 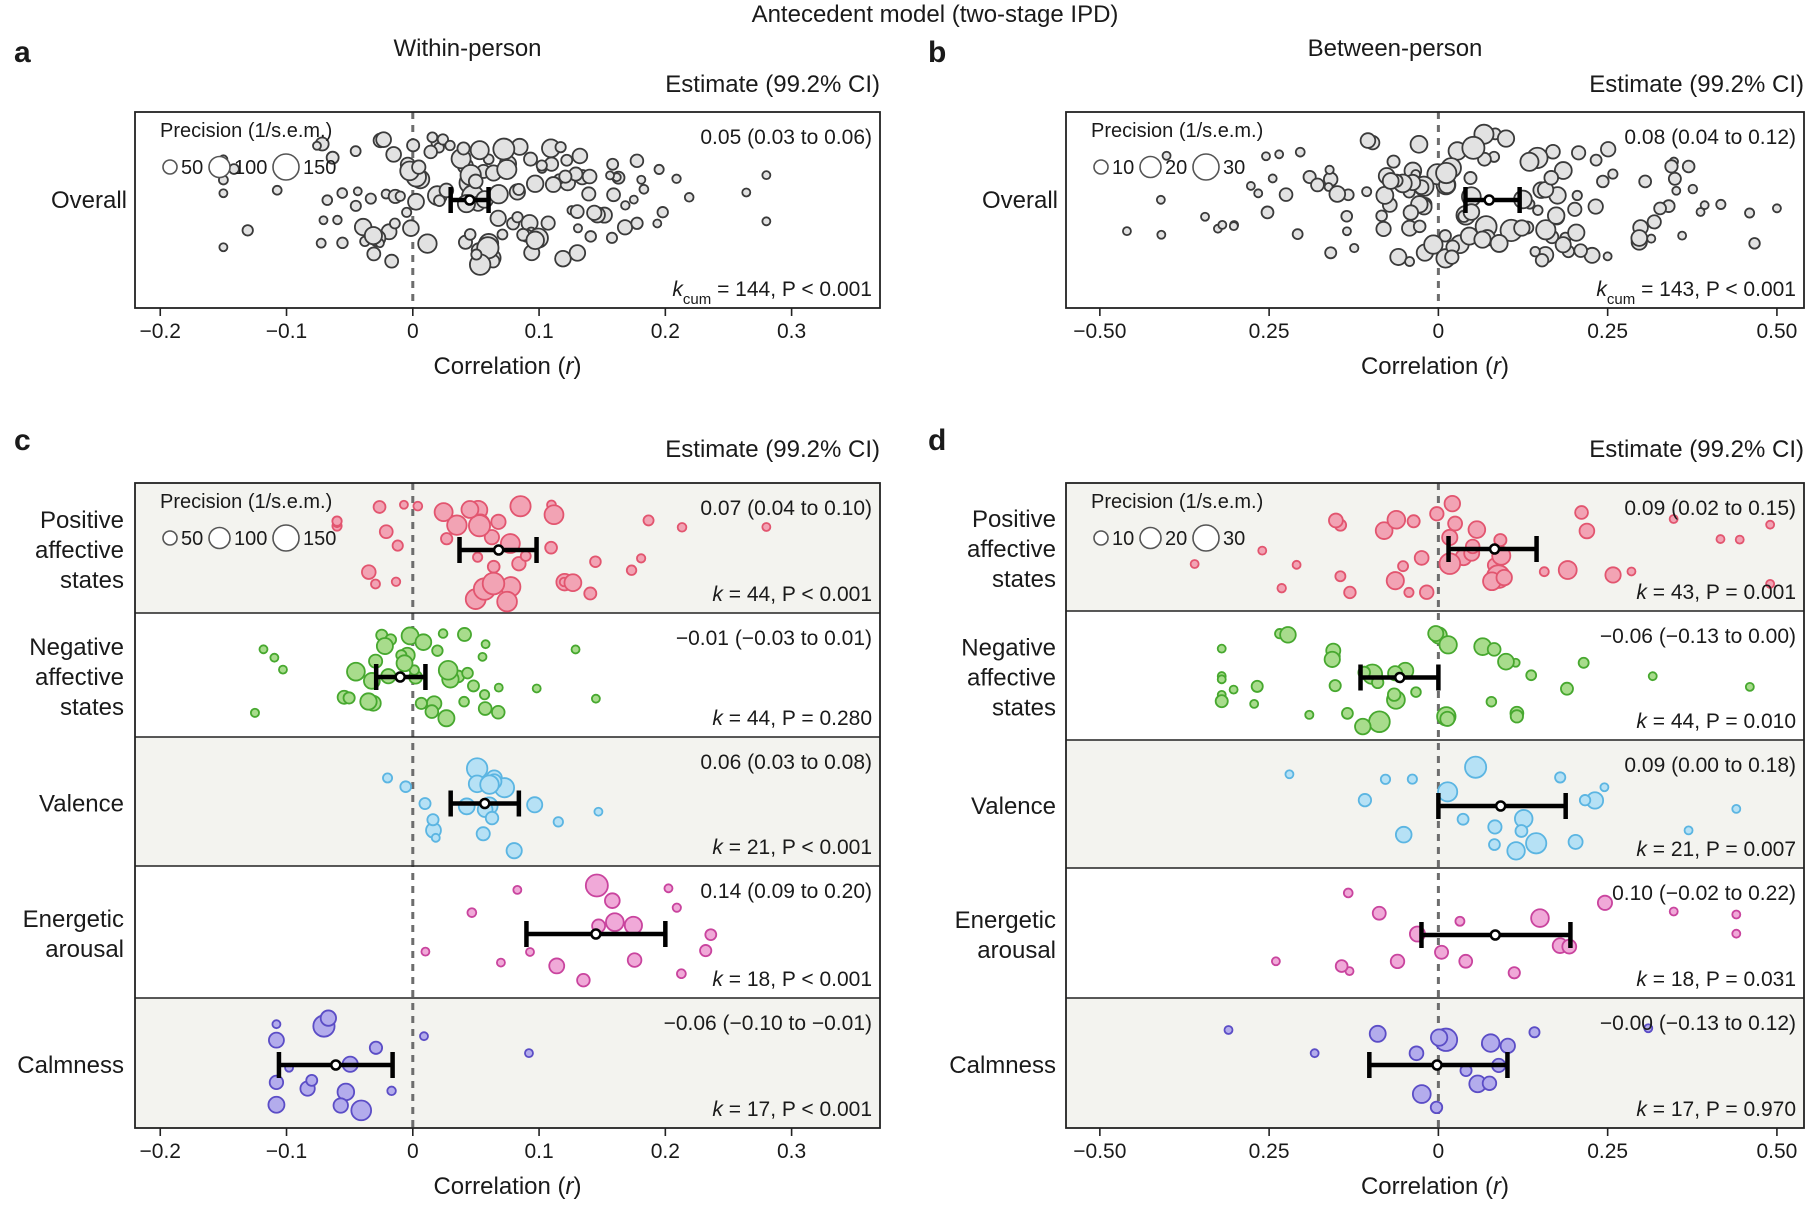 What do you see at coordinates (1776, 331) in the screenshot?
I see `x-tick-label: 0.50` at bounding box center [1776, 331].